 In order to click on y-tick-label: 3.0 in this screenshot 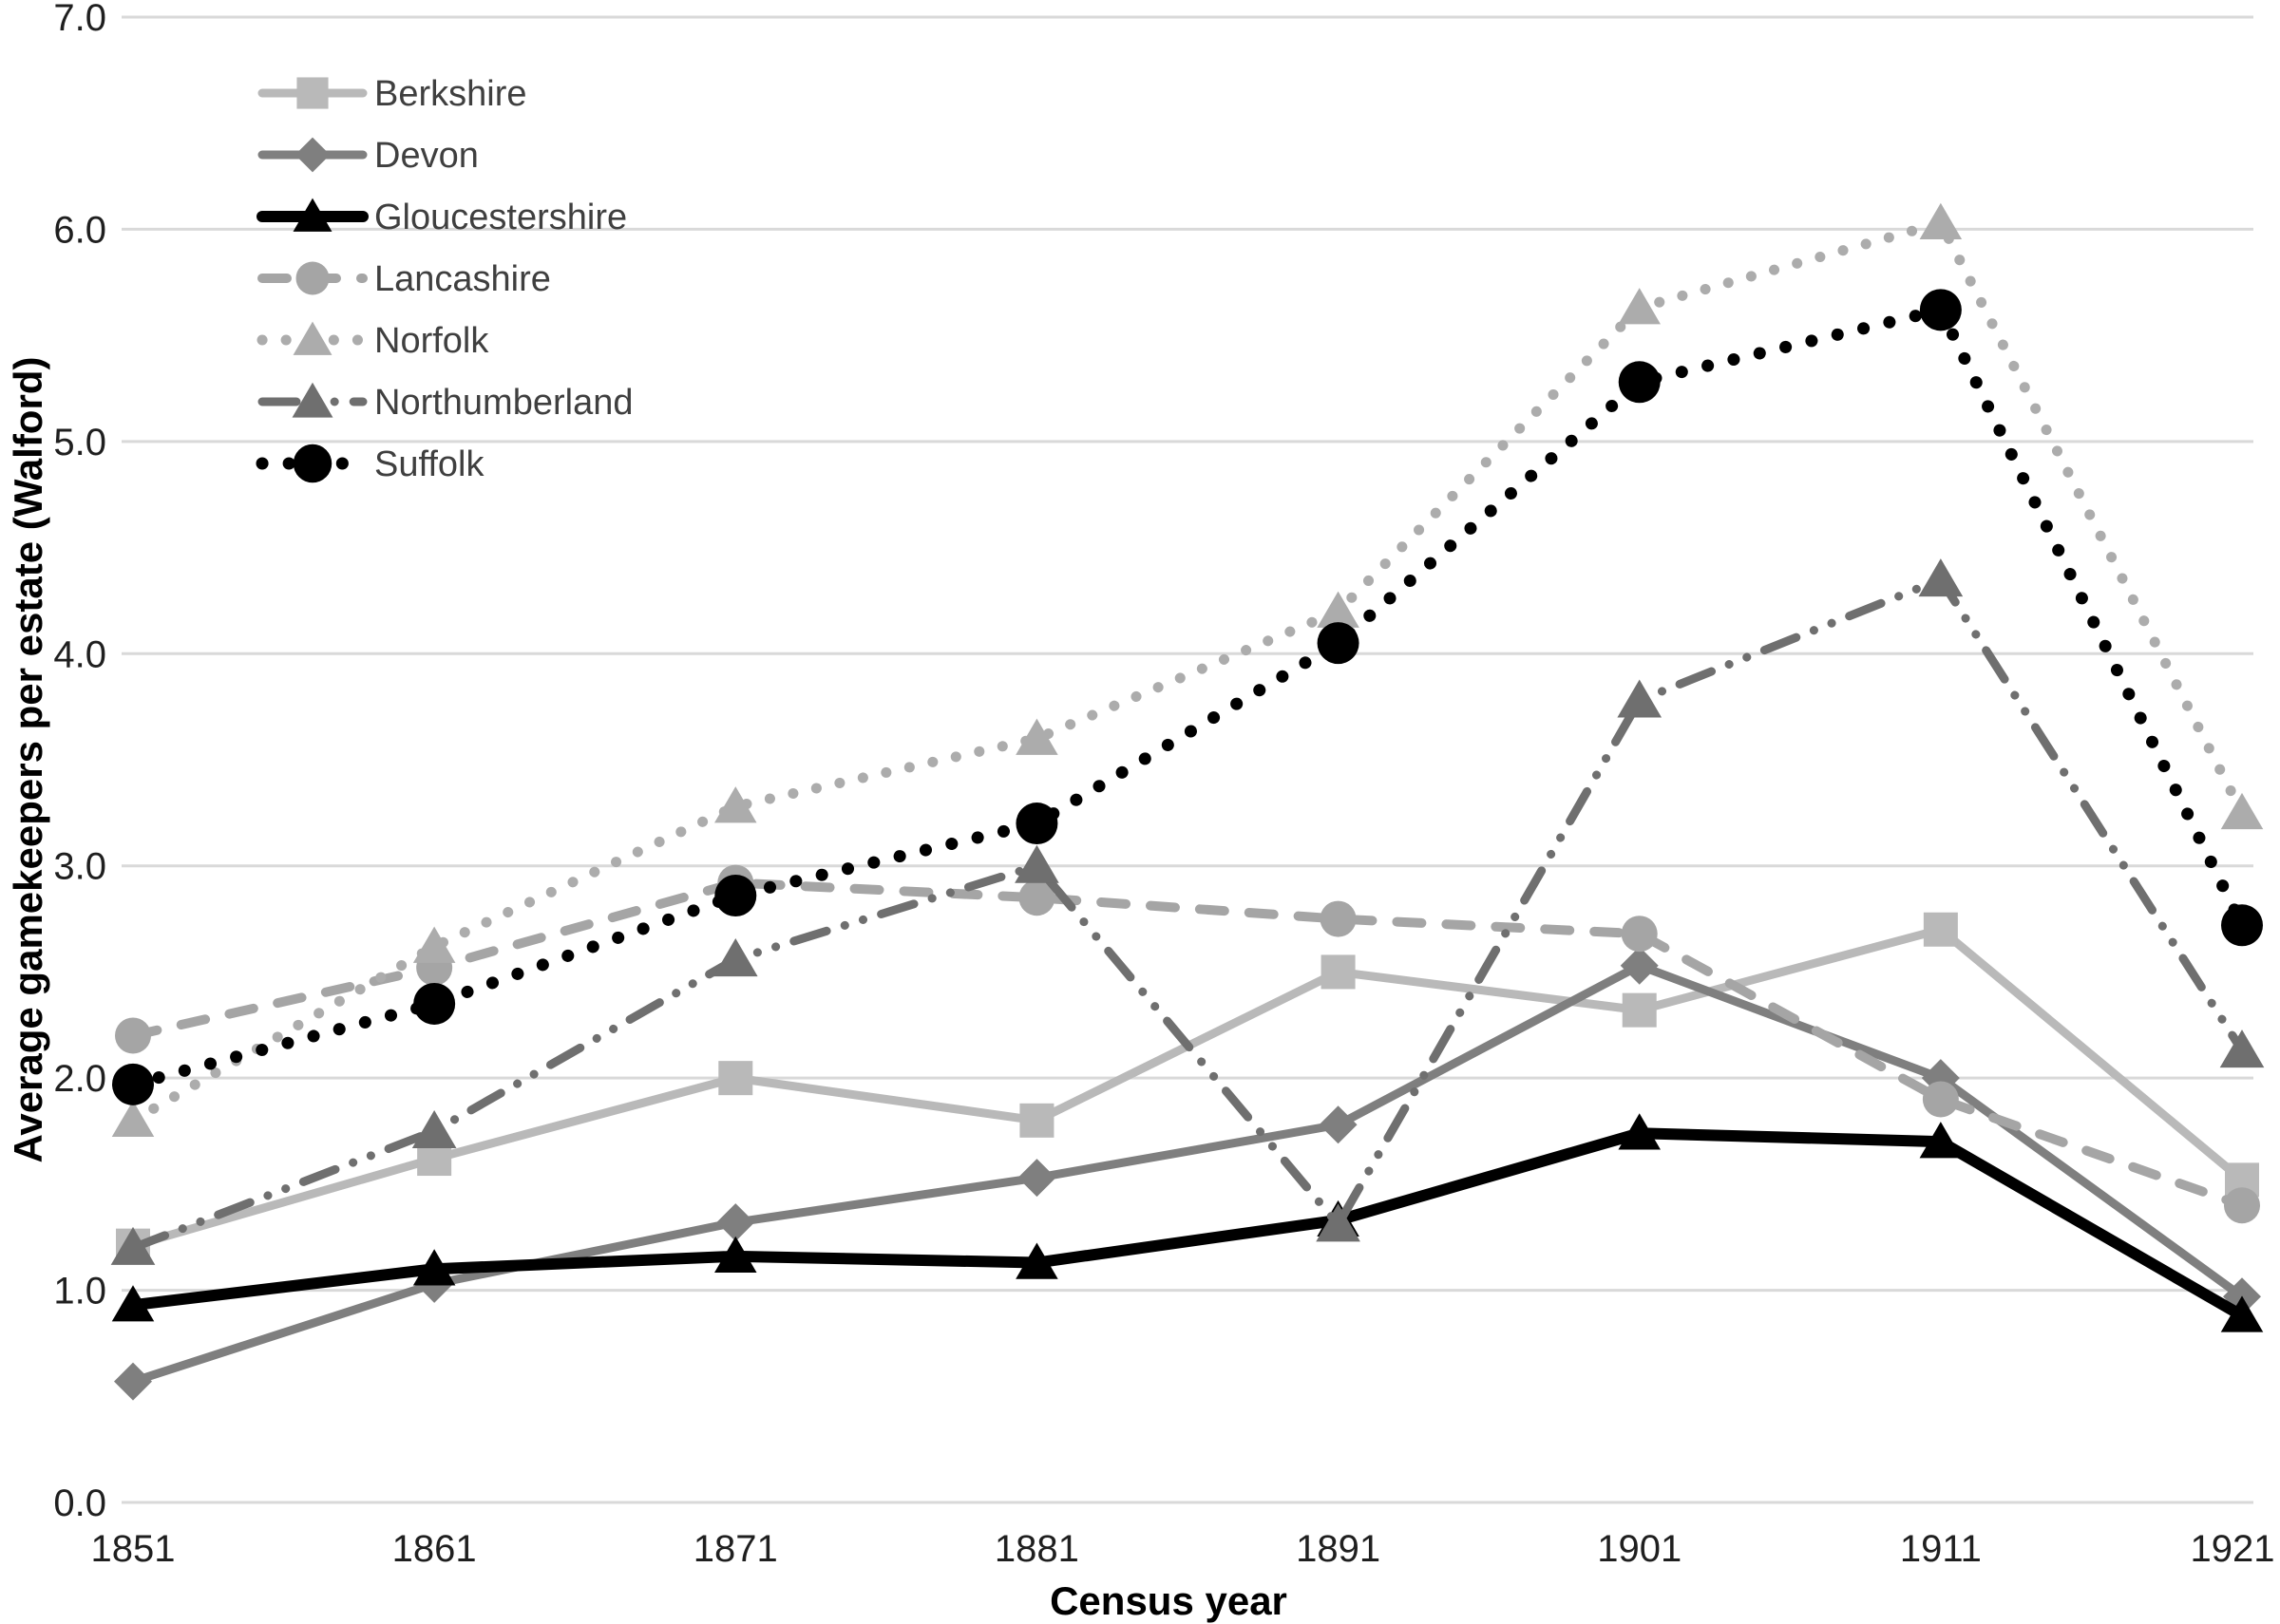, I will do `click(79, 867)`.